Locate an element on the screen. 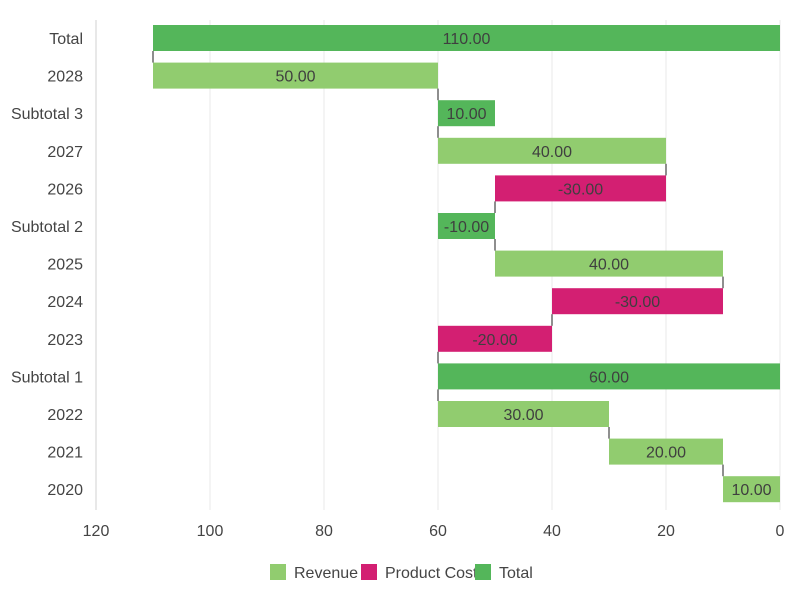 The image size is (800, 600). x-tick-label: 0 is located at coordinates (780, 531).